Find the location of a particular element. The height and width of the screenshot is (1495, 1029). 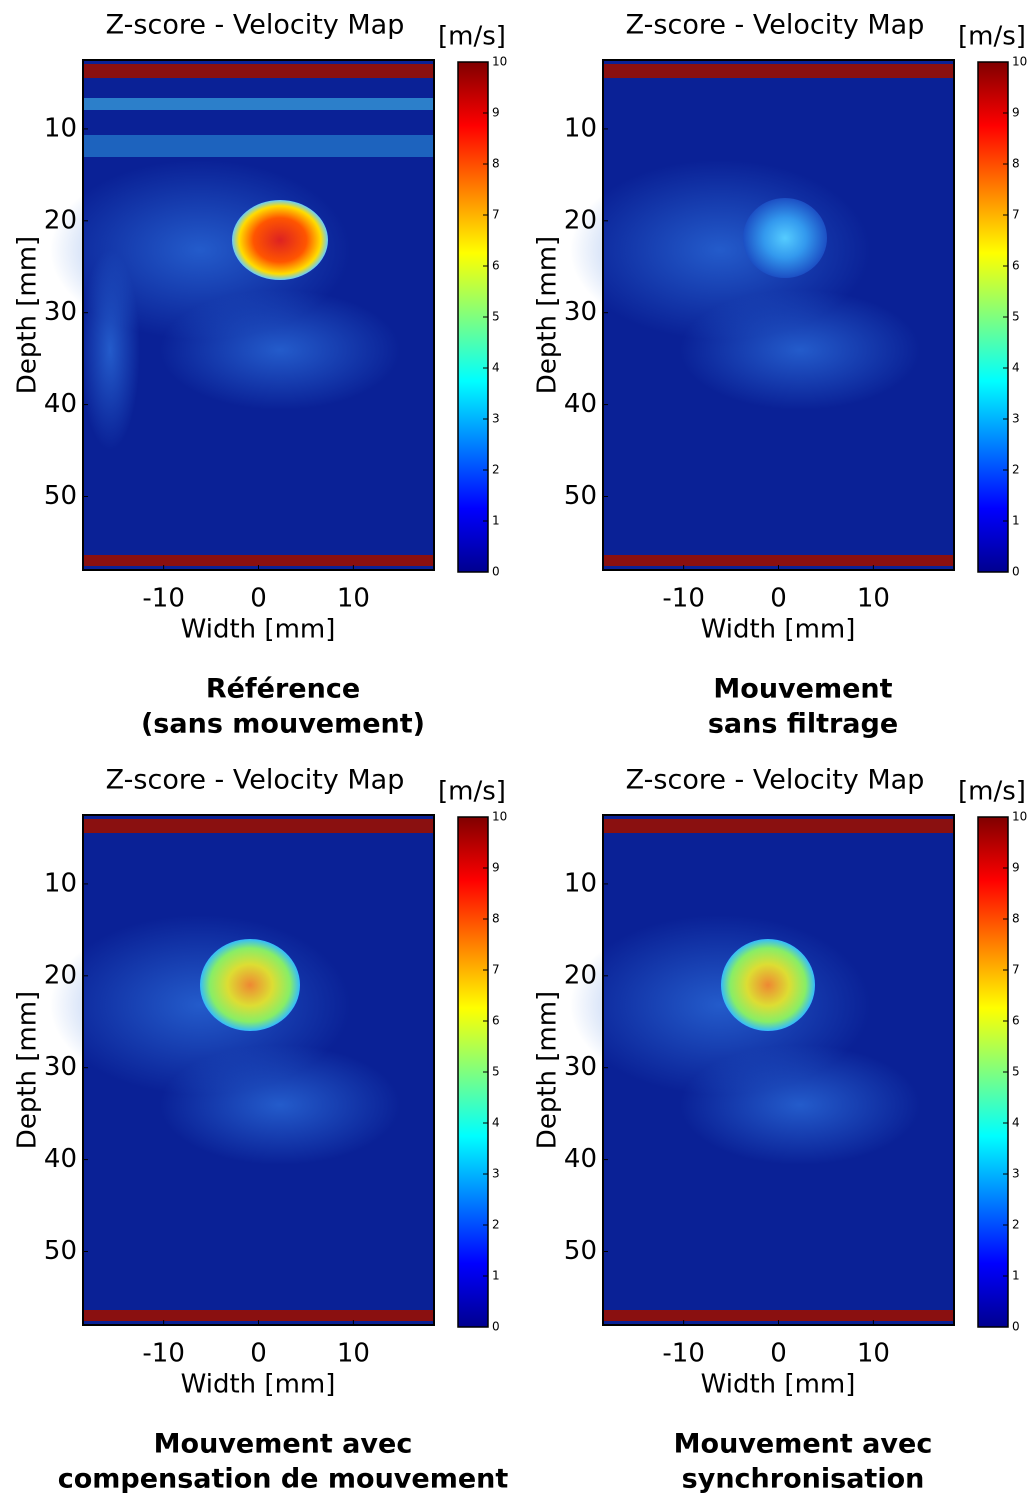

caption: Référence is located at coordinates (283, 689).